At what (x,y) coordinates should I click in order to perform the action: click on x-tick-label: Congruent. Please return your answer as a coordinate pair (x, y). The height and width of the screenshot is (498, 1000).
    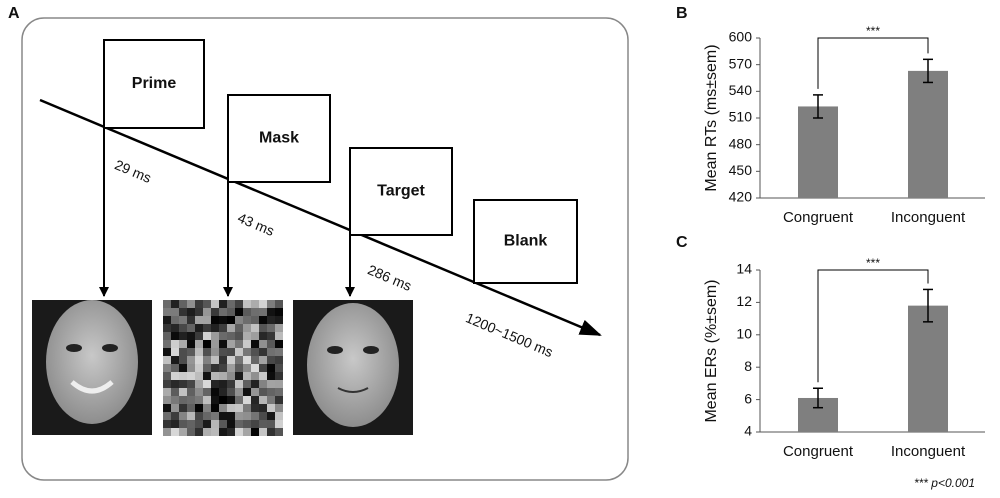
    Looking at the image, I should click on (818, 451).